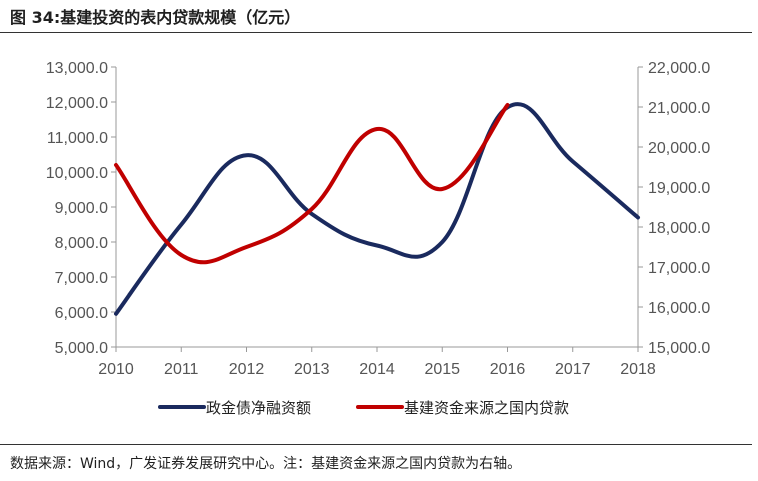 The width and height of the screenshot is (758, 481). I want to click on right-tick-label: 20,000.0, so click(679, 148).